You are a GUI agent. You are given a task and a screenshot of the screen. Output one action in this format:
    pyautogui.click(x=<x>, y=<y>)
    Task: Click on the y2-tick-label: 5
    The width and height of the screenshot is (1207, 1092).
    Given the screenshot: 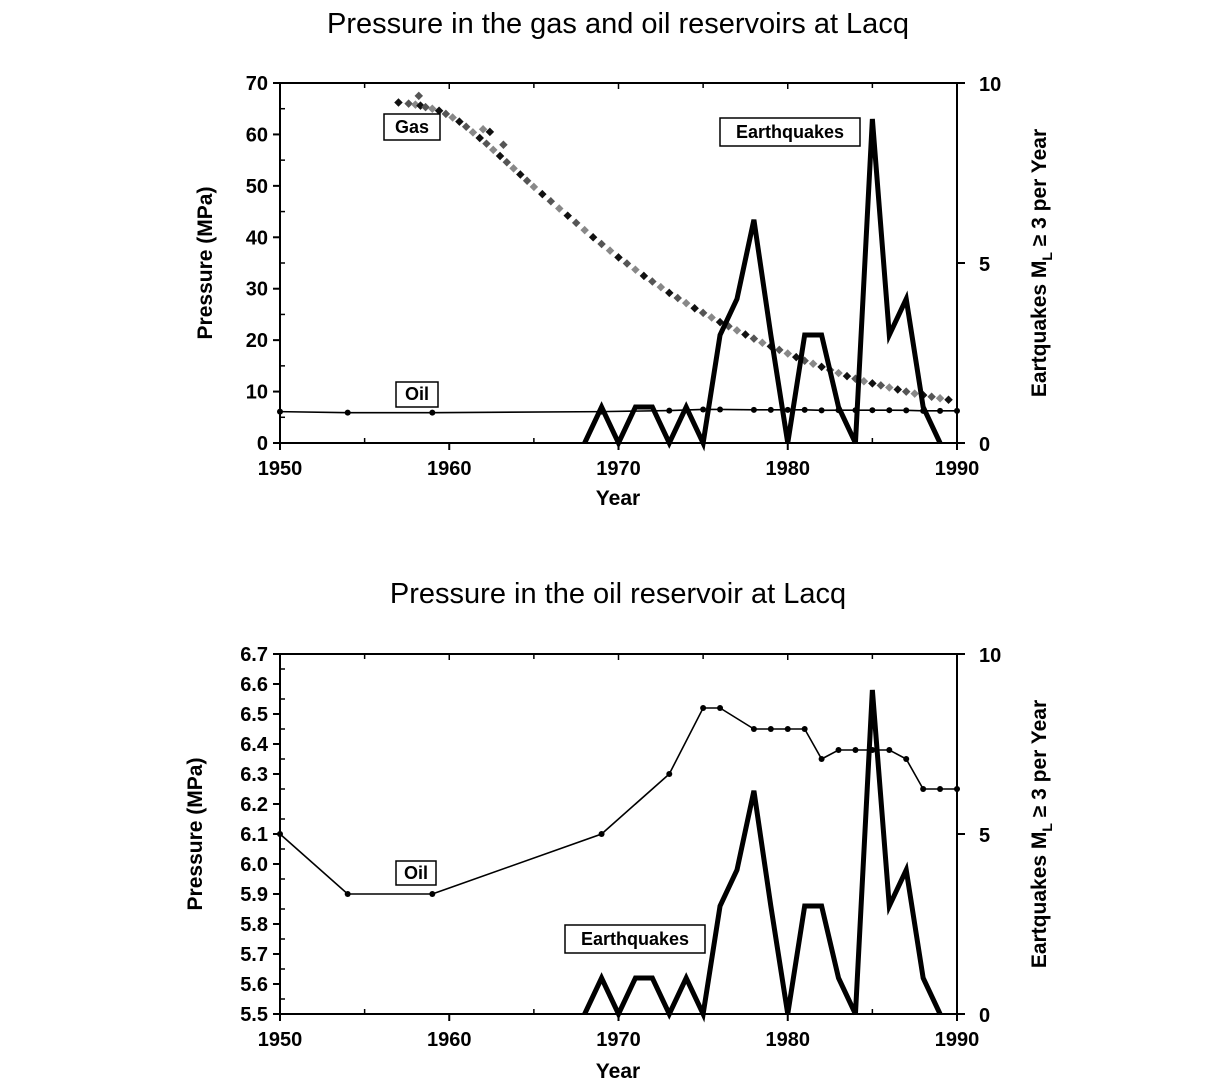 What is the action you would take?
    pyautogui.click(x=984, y=836)
    